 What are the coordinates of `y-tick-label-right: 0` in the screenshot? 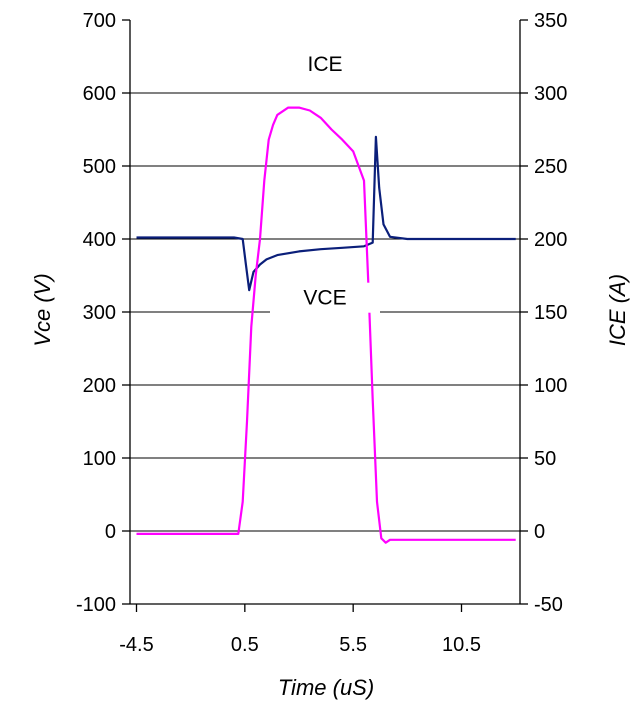 It's located at (539, 532).